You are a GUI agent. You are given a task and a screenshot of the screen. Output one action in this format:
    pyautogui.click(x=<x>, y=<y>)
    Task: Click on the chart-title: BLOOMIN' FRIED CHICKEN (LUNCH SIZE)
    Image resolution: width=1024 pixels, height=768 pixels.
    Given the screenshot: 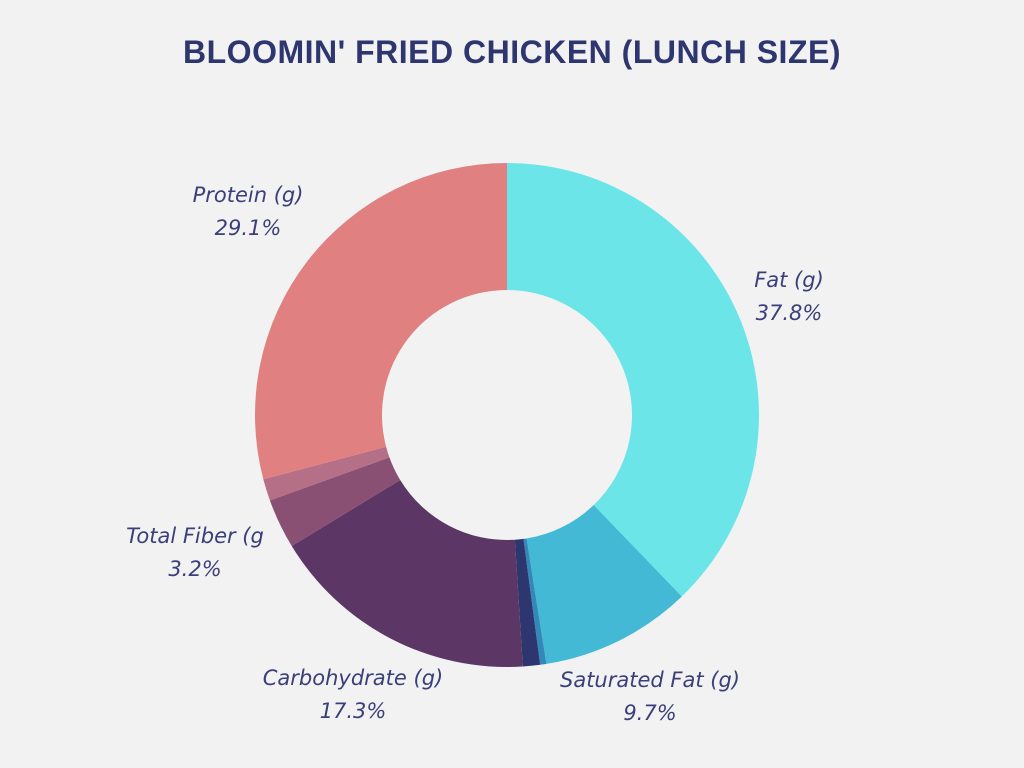 What is the action you would take?
    pyautogui.click(x=512, y=52)
    